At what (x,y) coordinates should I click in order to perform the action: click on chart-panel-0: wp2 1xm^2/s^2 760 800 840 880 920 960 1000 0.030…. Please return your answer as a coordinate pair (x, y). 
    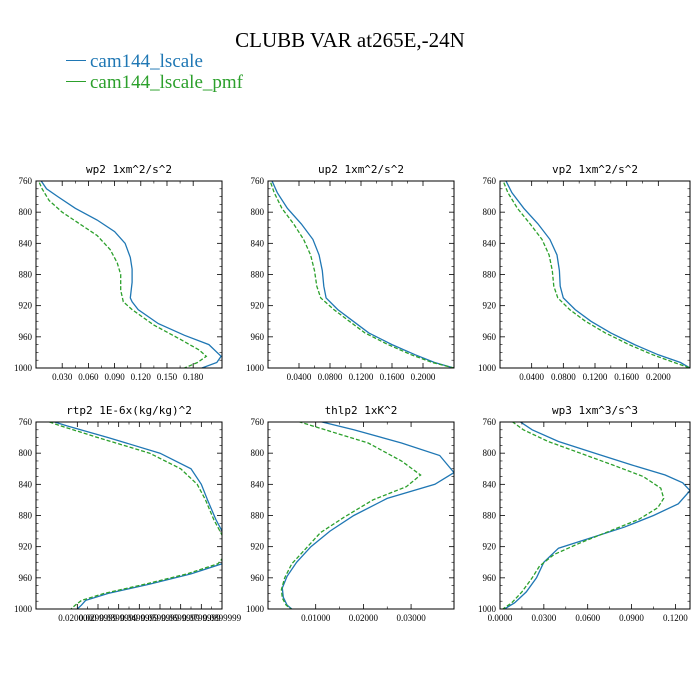
    Looking at the image, I should click on (118, 272).